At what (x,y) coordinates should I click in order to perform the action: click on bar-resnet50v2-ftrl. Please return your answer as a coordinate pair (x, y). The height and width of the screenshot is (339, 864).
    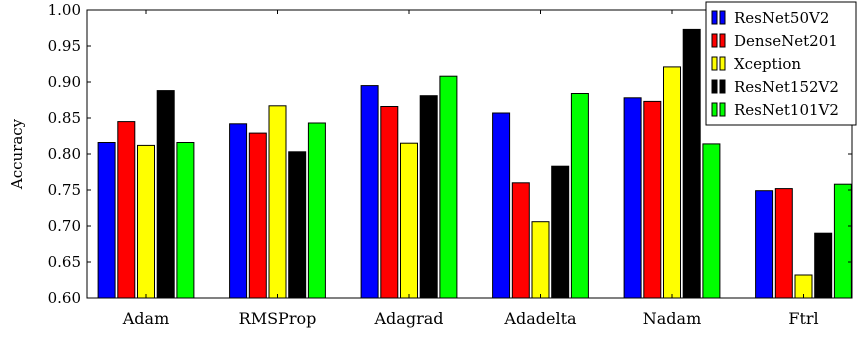
    Looking at the image, I should click on (764, 244).